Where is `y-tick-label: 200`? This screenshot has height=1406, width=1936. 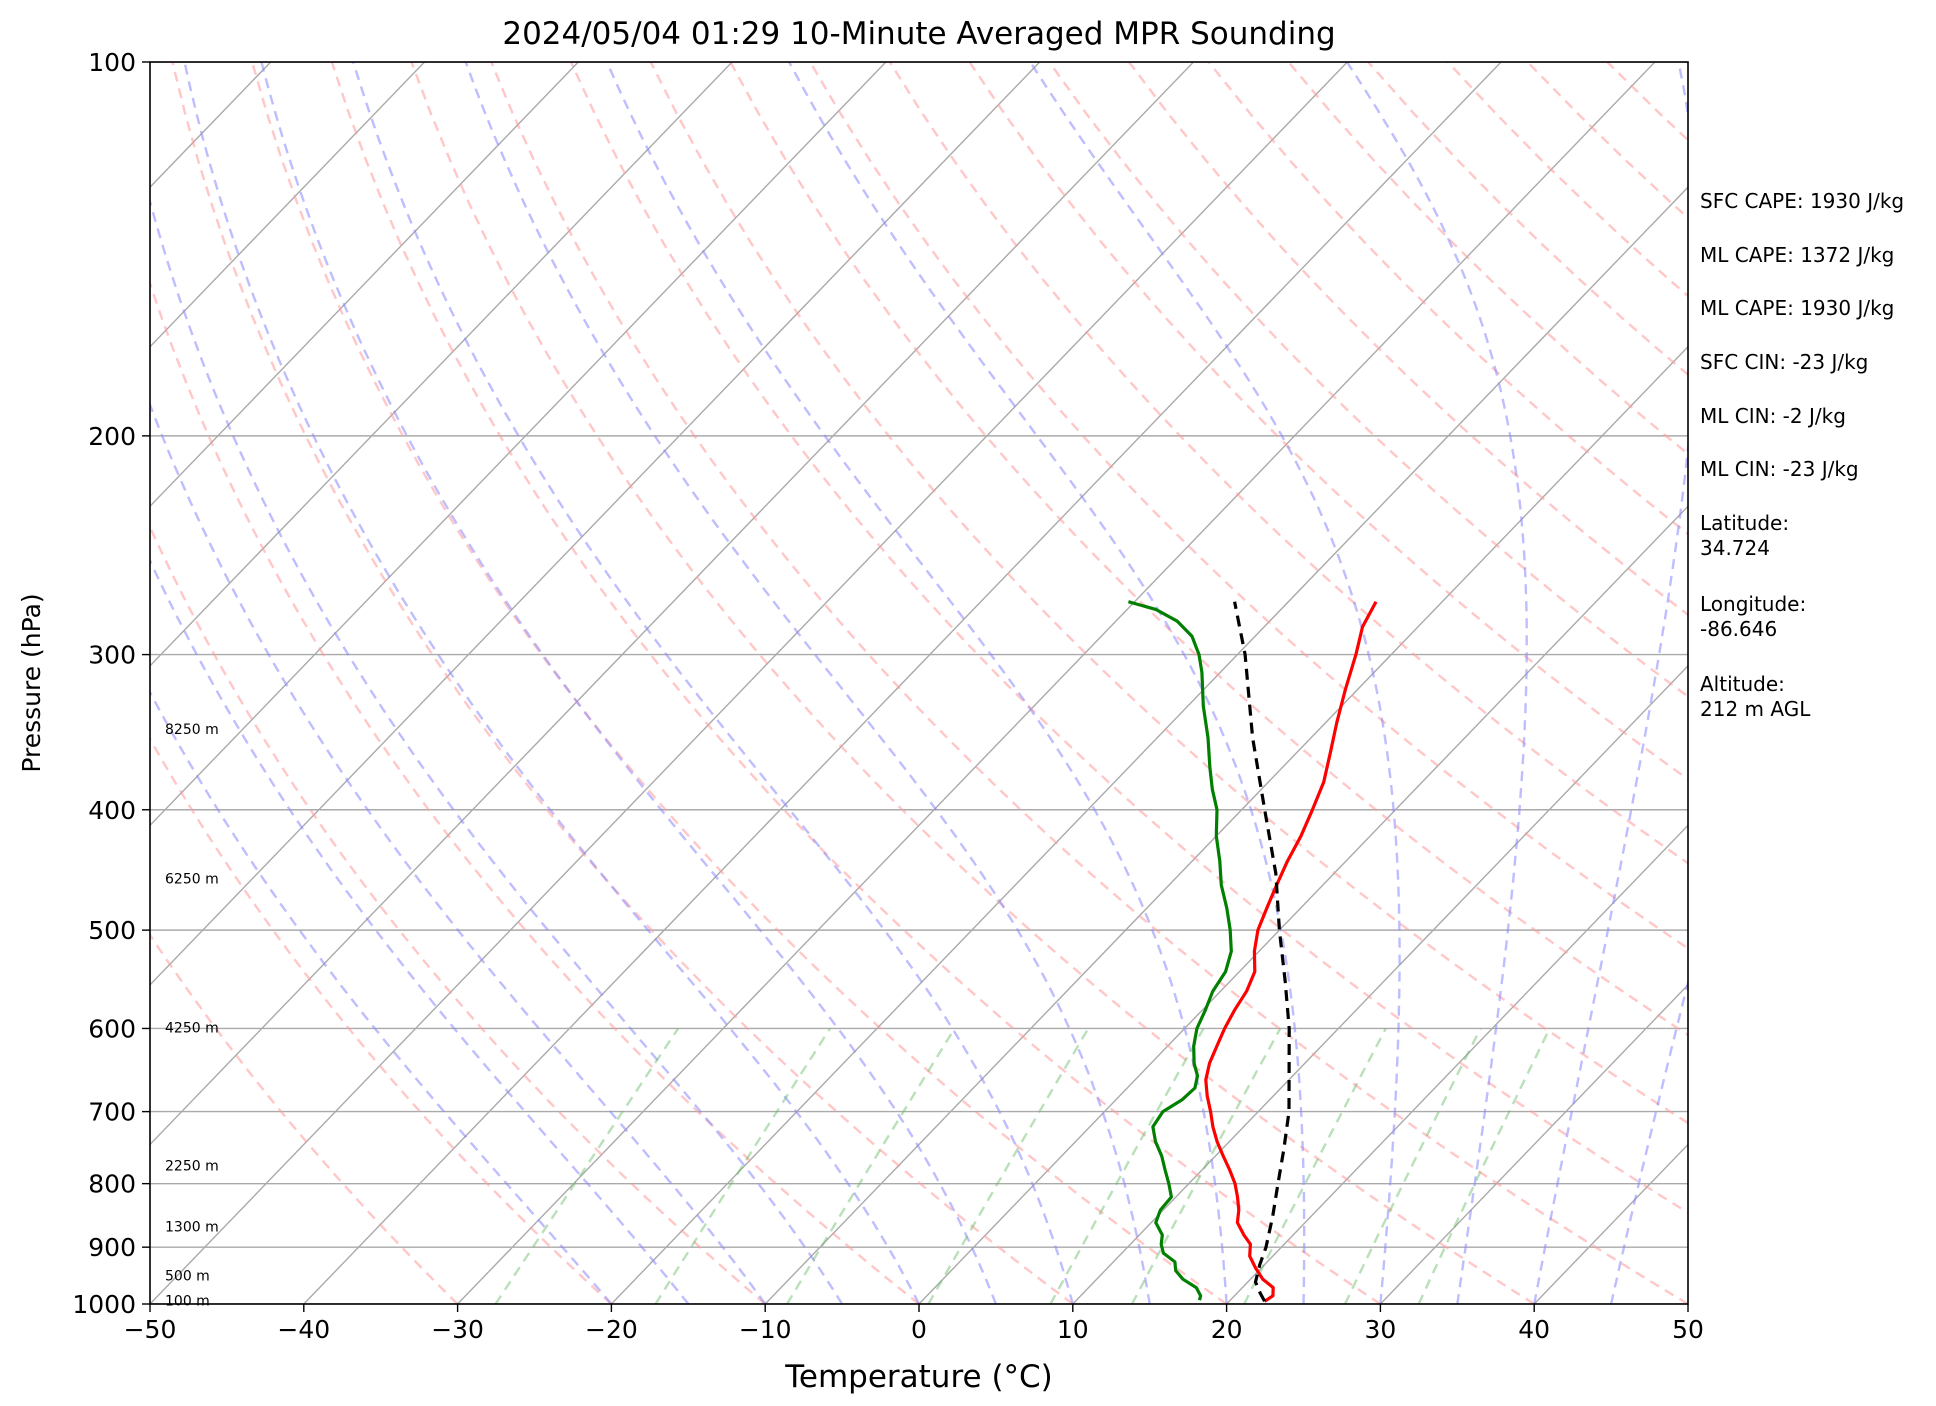
y-tick-label: 200 is located at coordinates (112, 436).